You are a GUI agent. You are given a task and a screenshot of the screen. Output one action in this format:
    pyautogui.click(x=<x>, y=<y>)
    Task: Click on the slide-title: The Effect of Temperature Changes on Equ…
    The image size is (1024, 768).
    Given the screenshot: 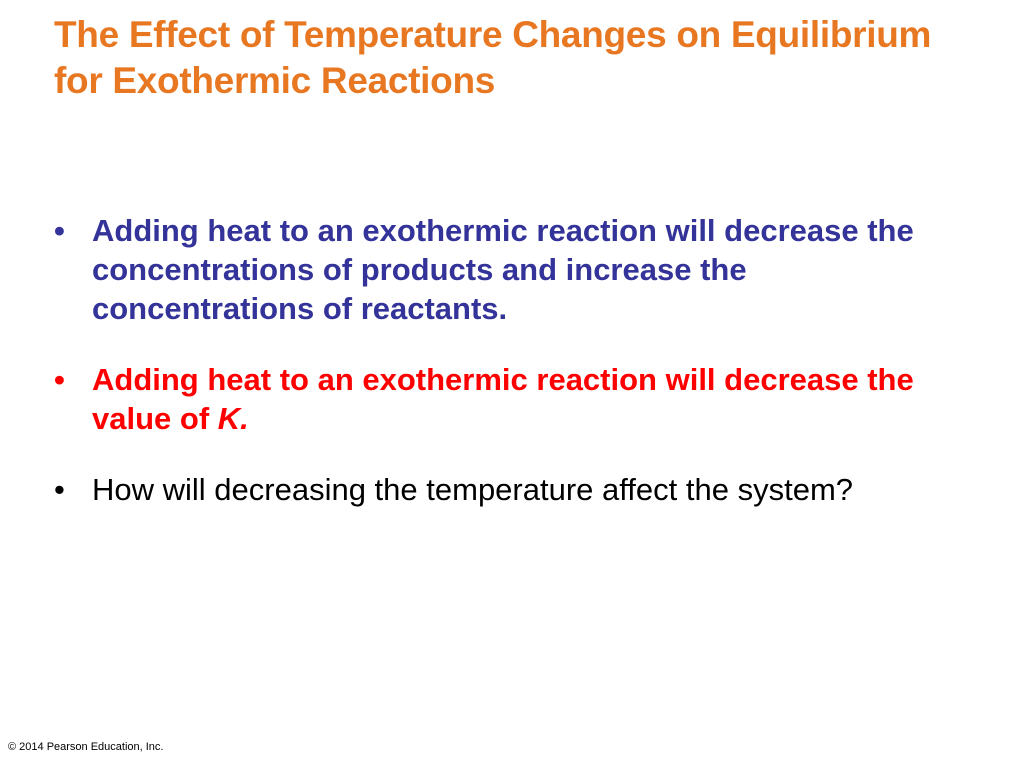 What is the action you would take?
    pyautogui.click(x=493, y=57)
    